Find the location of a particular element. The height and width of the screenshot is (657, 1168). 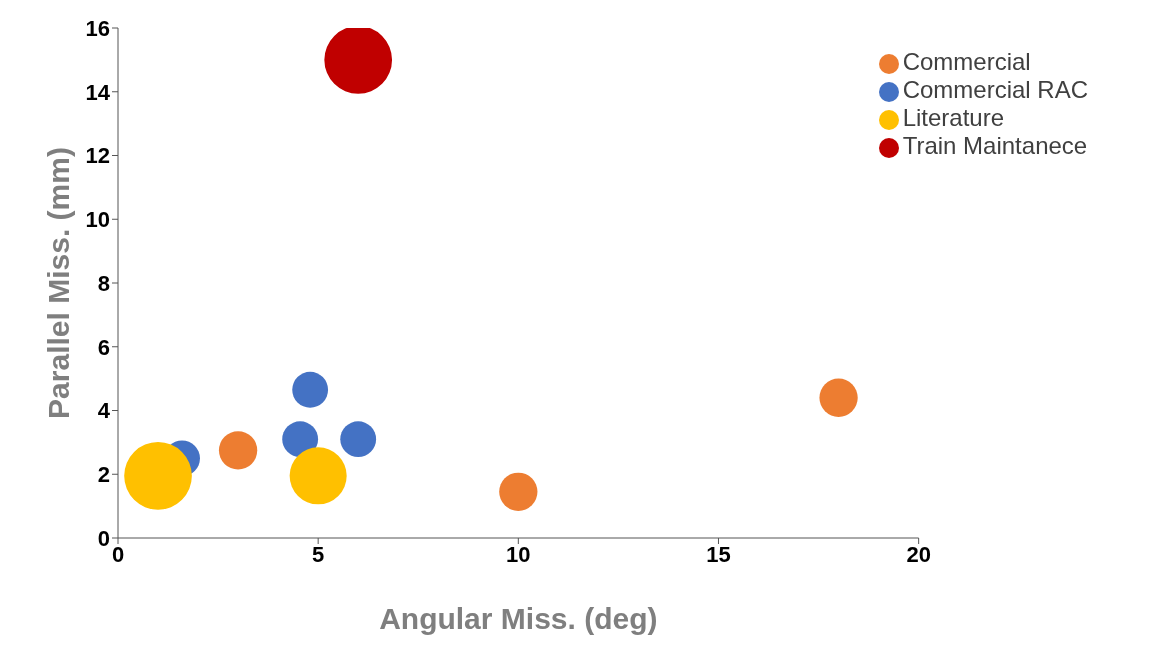

y-tick-label: 8 is located at coordinates (103, 283).